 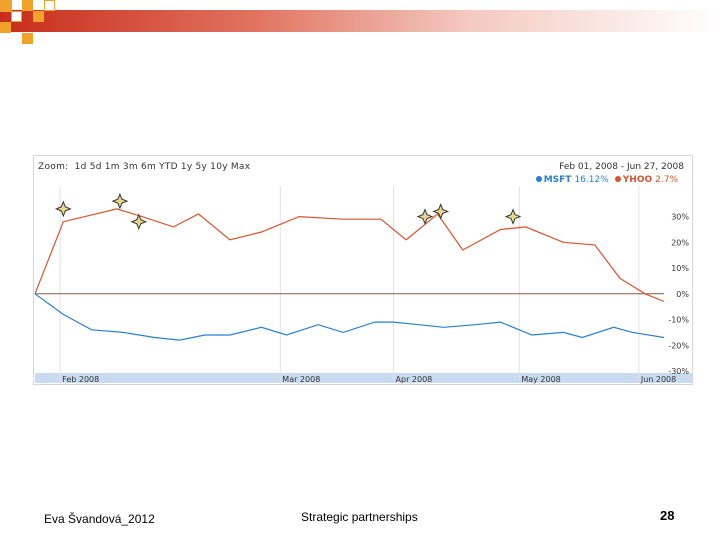 I want to click on y-tick-label: 0%, so click(x=682, y=294).